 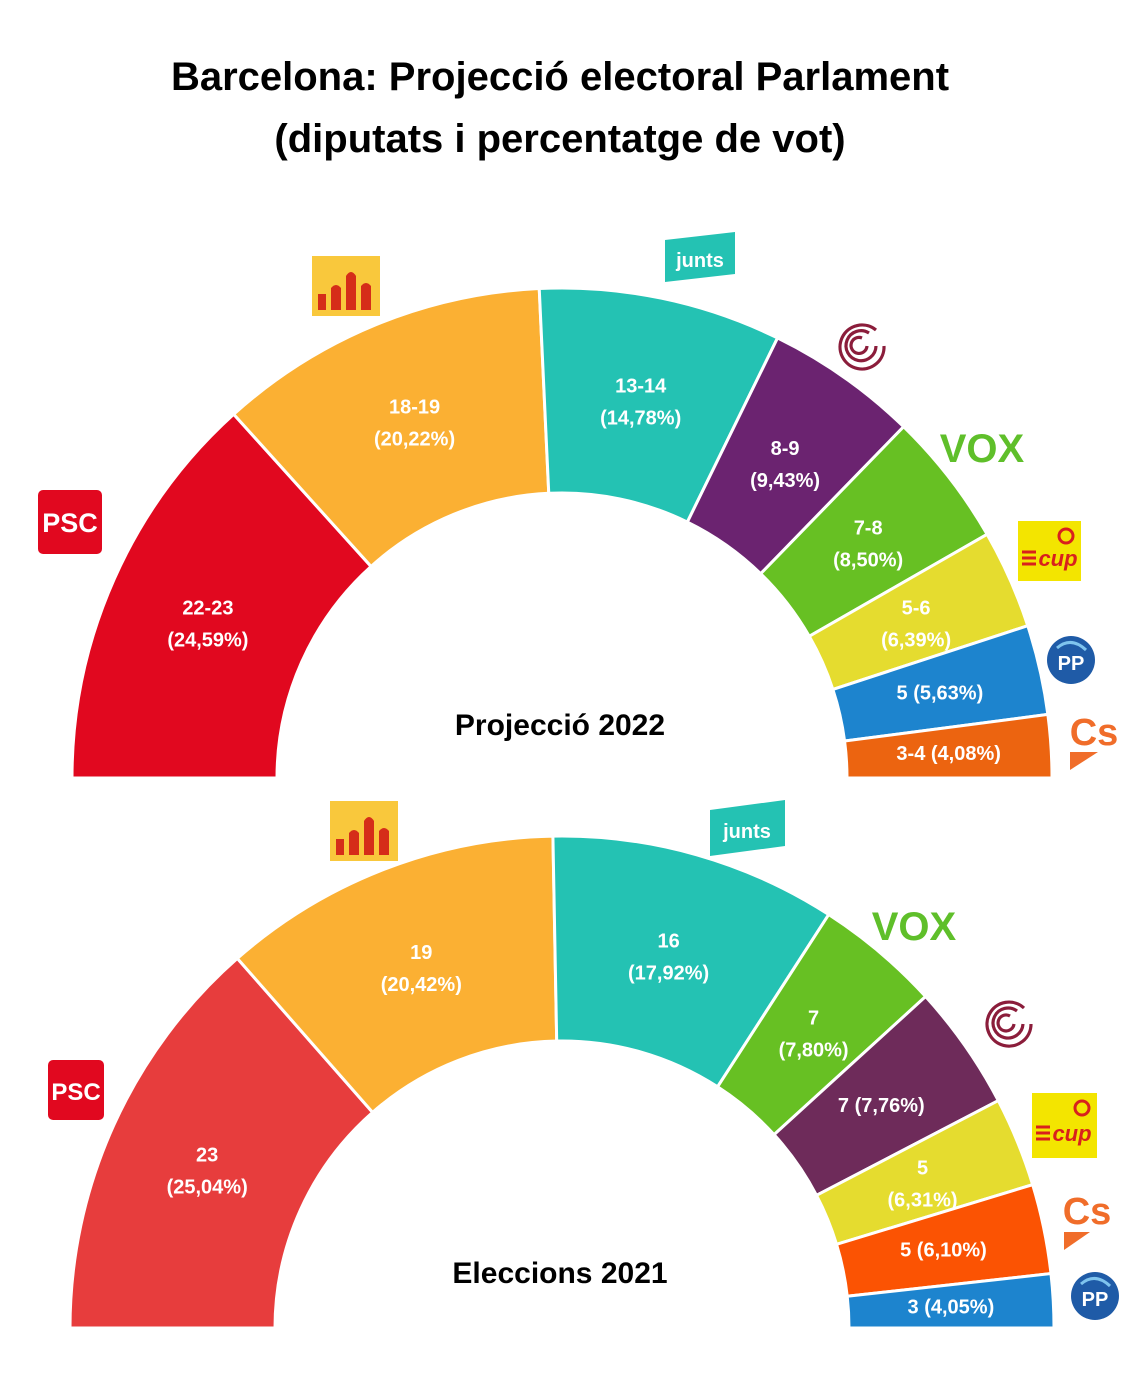 I want to click on vox-logo-top: VOX, so click(x=982, y=449).